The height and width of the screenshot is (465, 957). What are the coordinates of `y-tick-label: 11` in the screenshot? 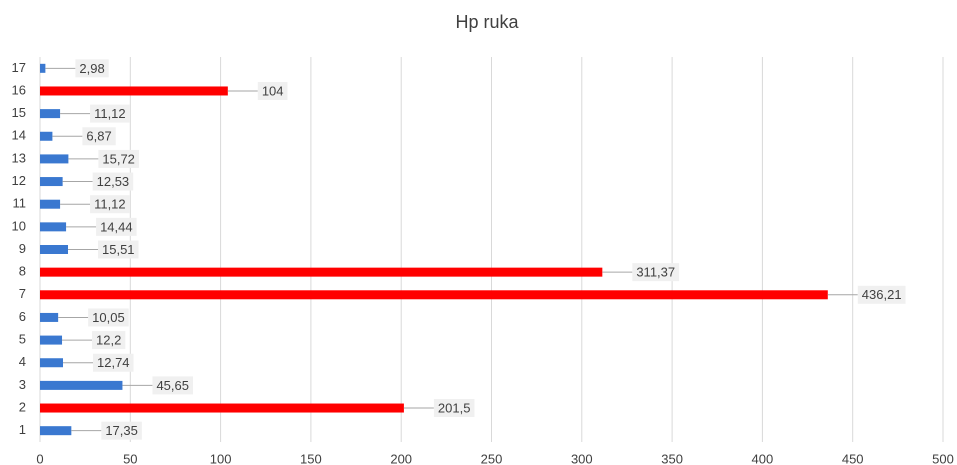 It's located at (20, 203).